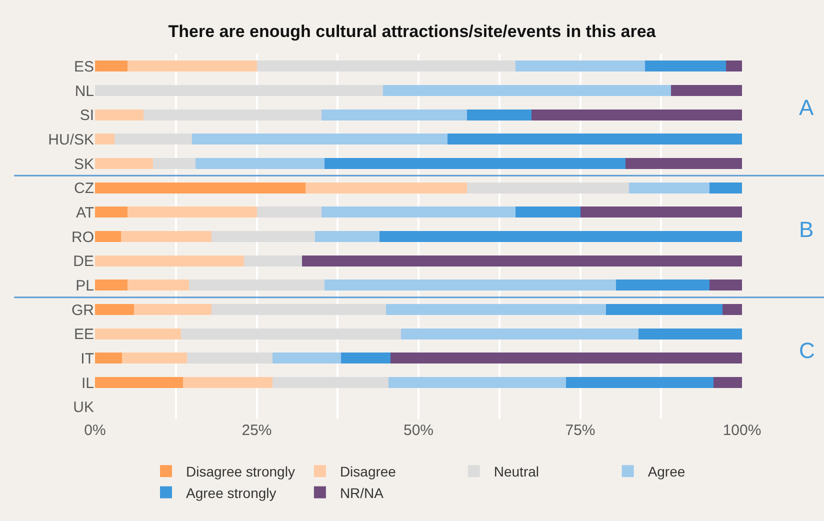  Describe the element at coordinates (87, 115) in the screenshot. I see `y-tick-label: SI` at that location.